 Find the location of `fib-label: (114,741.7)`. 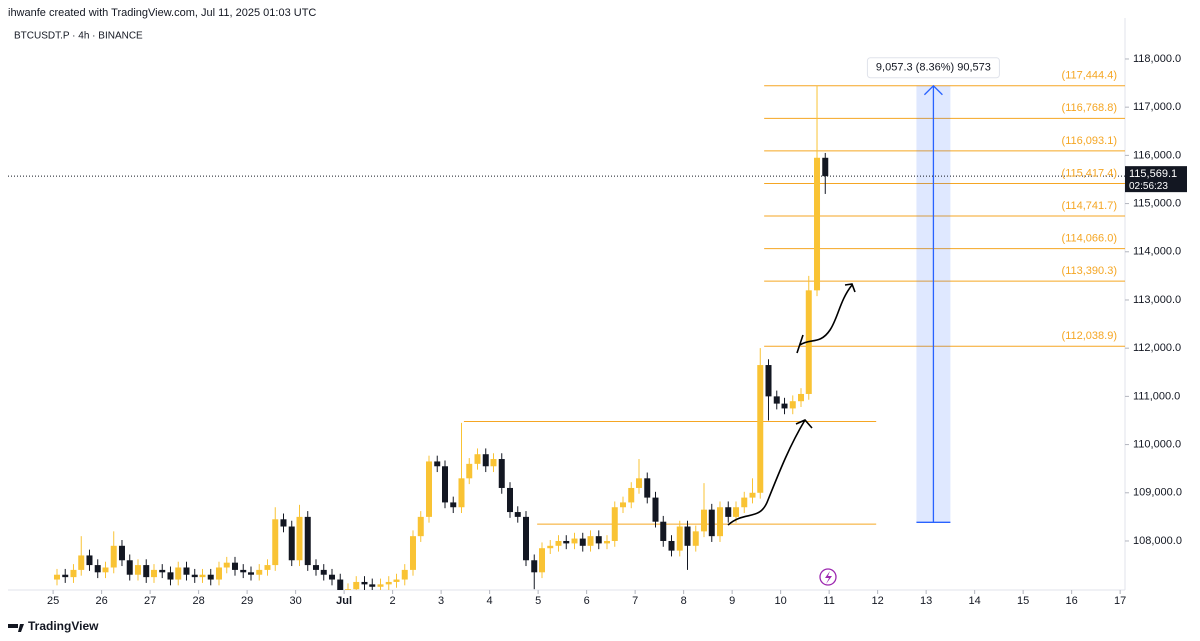

fib-label: (114,741.7) is located at coordinates (1089, 206).